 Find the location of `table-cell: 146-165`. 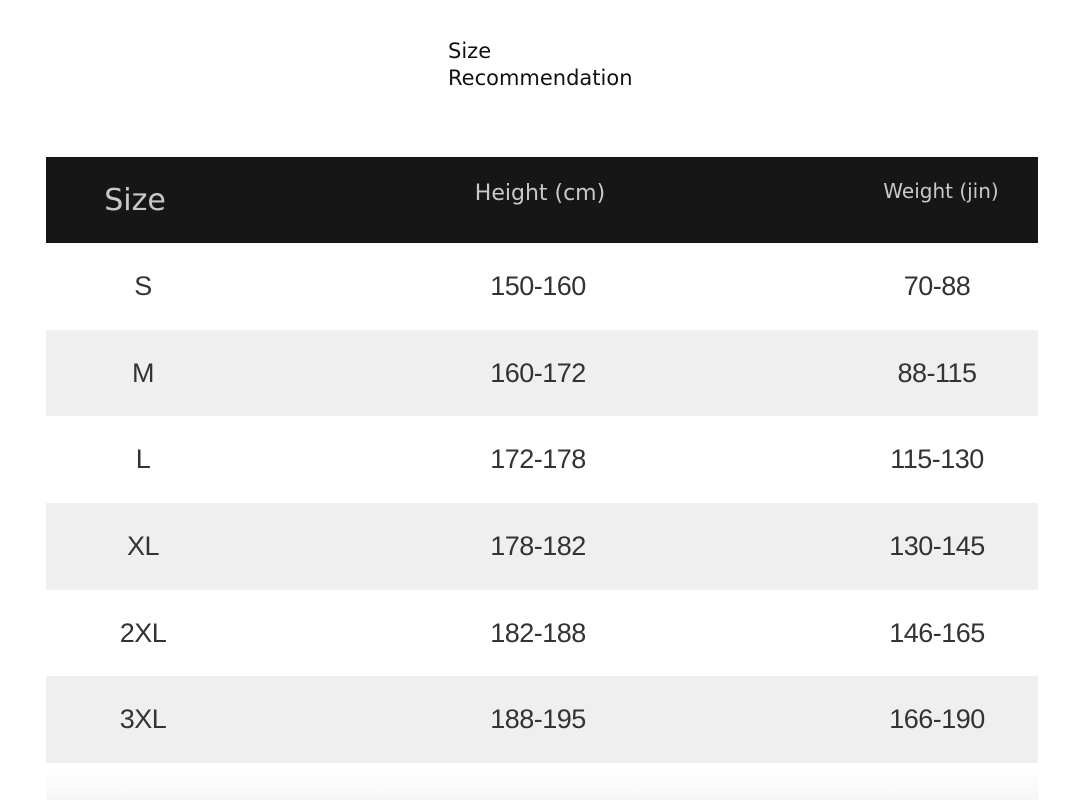

table-cell: 146-165 is located at coordinates (937, 632).